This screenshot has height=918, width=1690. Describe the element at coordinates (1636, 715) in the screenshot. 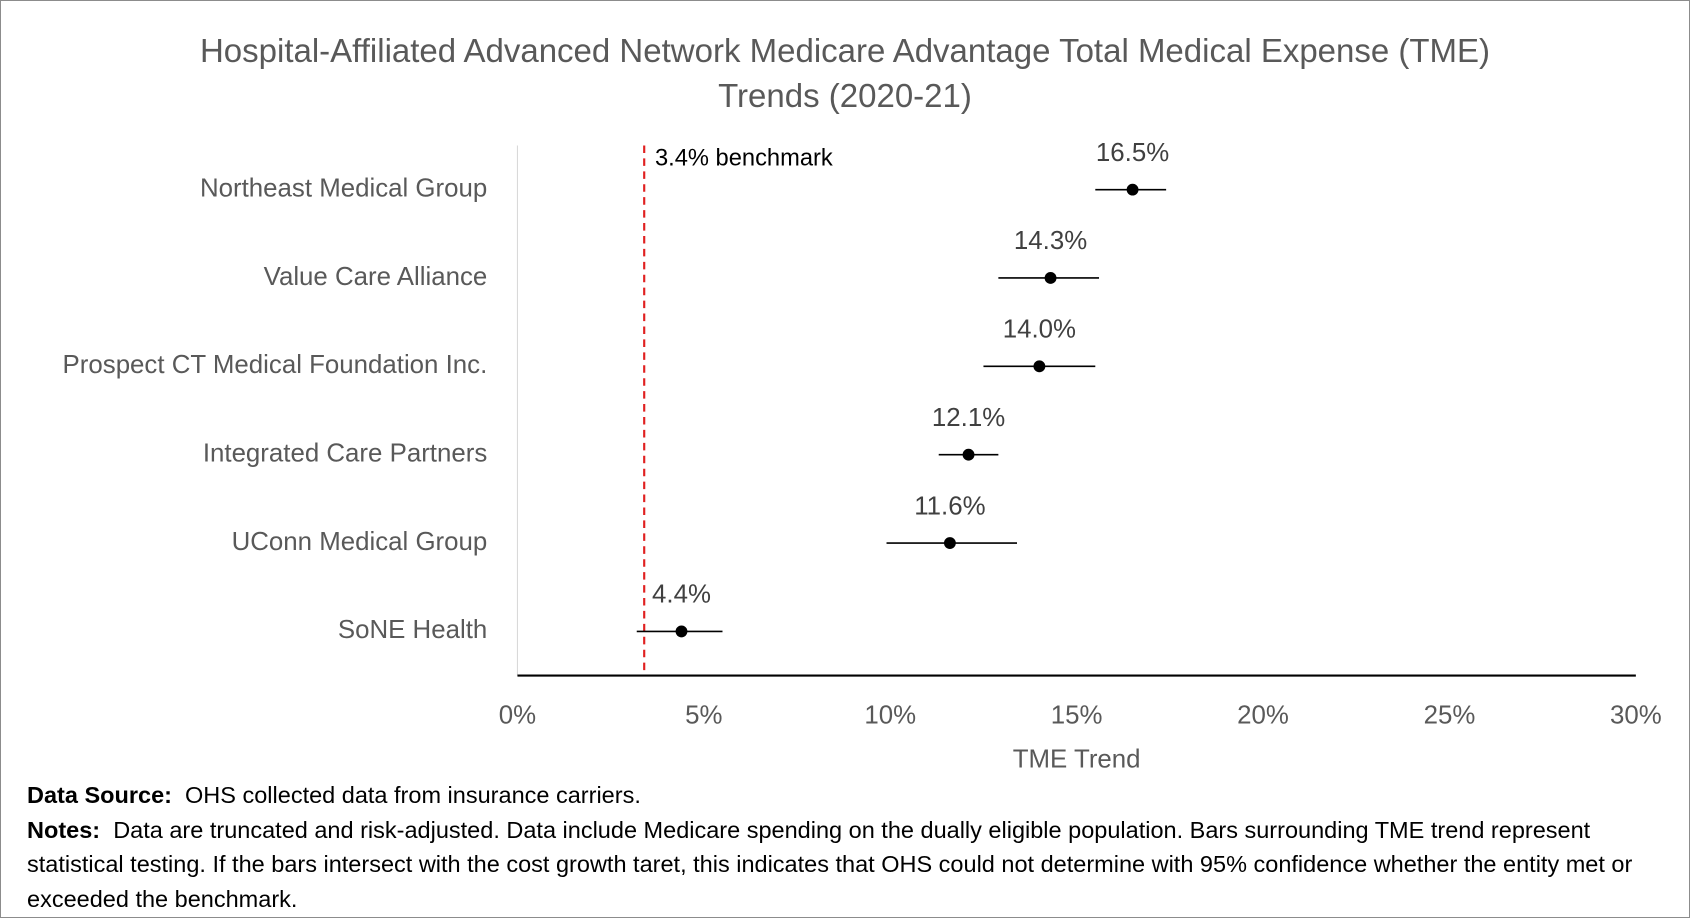

I see `x-tick-label: 30%` at that location.